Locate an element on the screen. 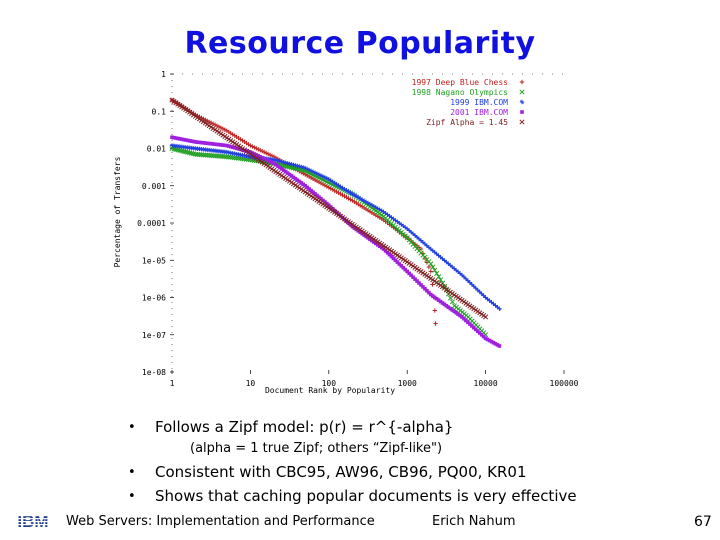 The image size is (720, 540). x-tick-label: 1000 is located at coordinates (407, 383).